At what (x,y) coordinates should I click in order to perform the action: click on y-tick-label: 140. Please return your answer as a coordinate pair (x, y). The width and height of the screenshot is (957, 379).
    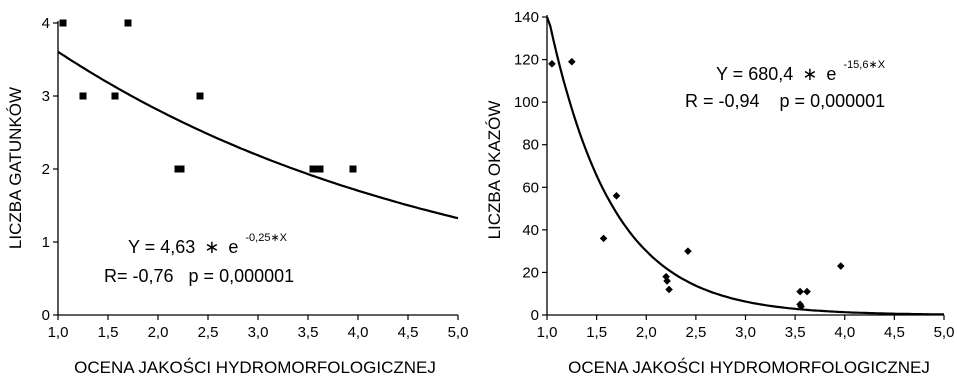
    Looking at the image, I should click on (526, 17).